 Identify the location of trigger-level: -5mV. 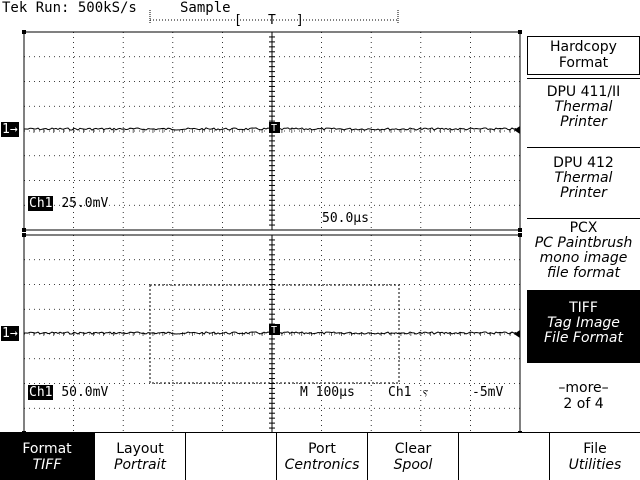
(488, 392).